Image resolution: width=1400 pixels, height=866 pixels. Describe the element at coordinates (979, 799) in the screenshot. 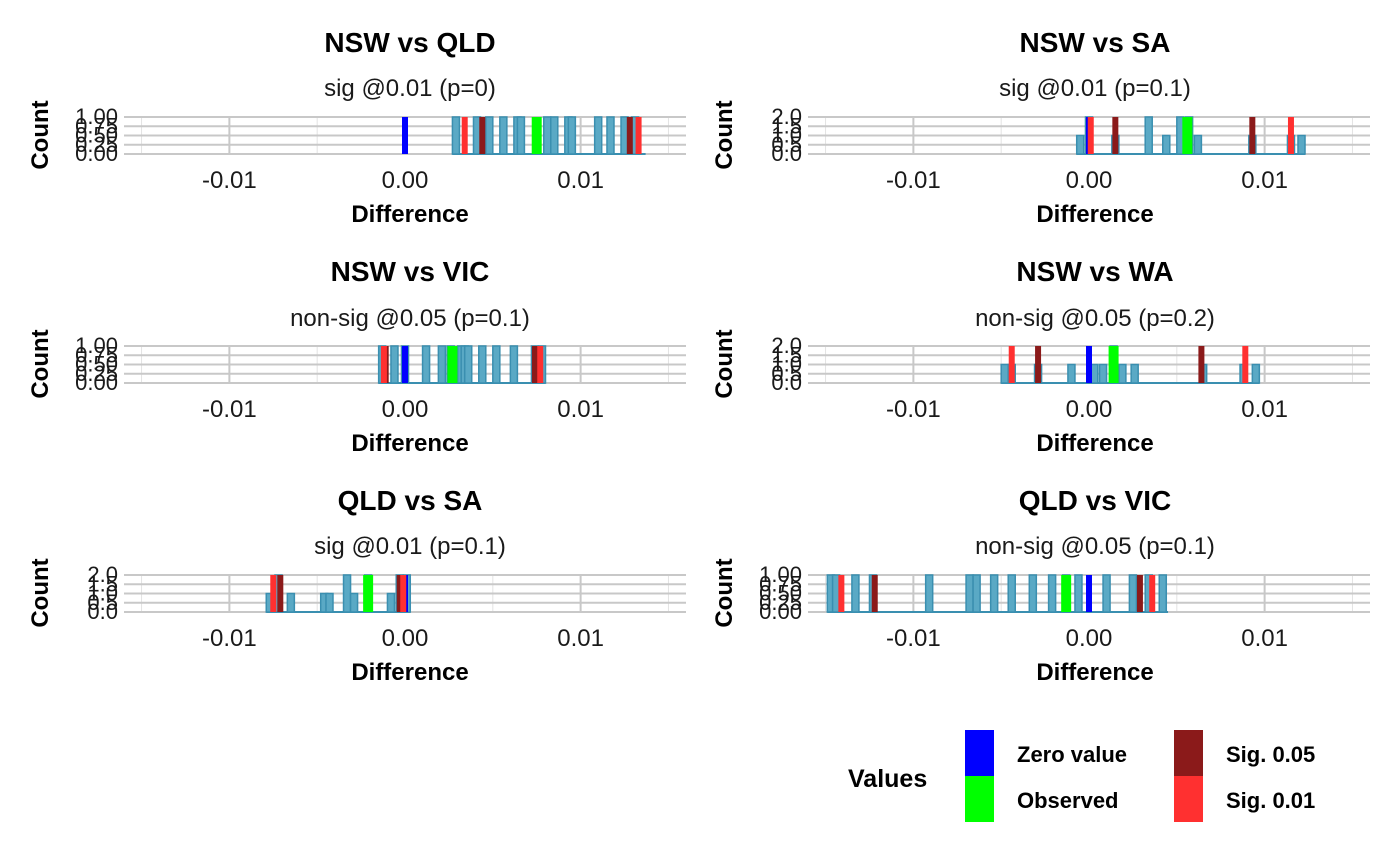

I see `legend-swatch-observed` at that location.